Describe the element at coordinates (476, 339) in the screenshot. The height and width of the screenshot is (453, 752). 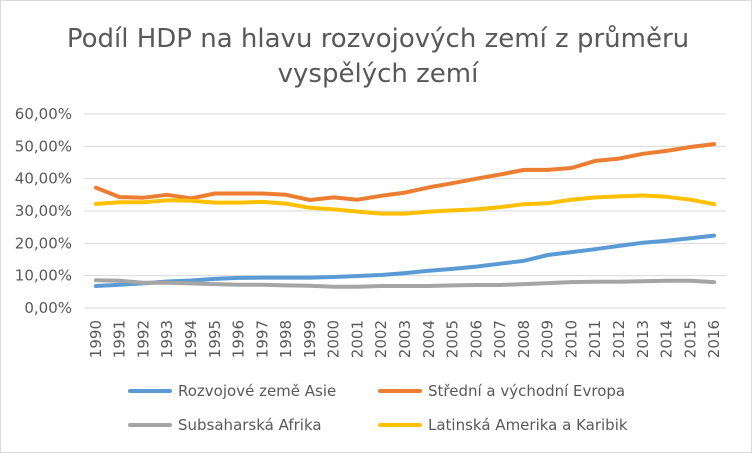
I see `x-tick-label: 2006` at that location.